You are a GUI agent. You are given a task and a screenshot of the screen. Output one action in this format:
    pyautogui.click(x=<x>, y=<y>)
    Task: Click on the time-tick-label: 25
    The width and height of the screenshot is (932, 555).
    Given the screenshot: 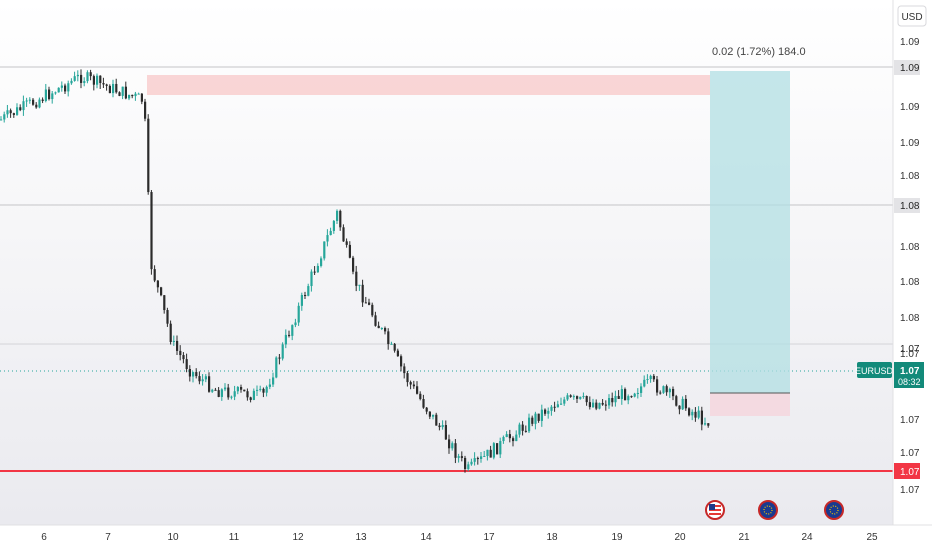 What is the action you would take?
    pyautogui.click(x=872, y=537)
    